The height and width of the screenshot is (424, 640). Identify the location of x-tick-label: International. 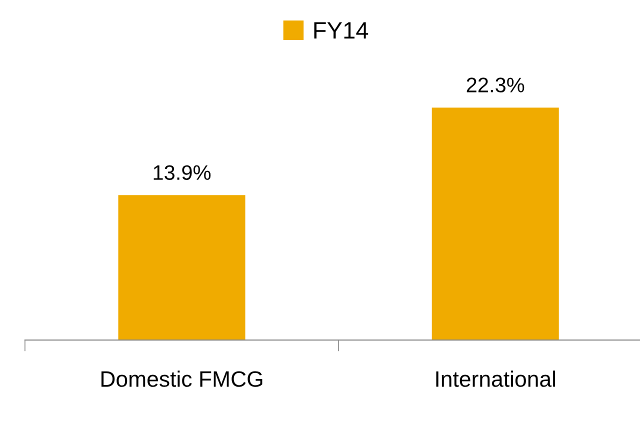
(496, 378).